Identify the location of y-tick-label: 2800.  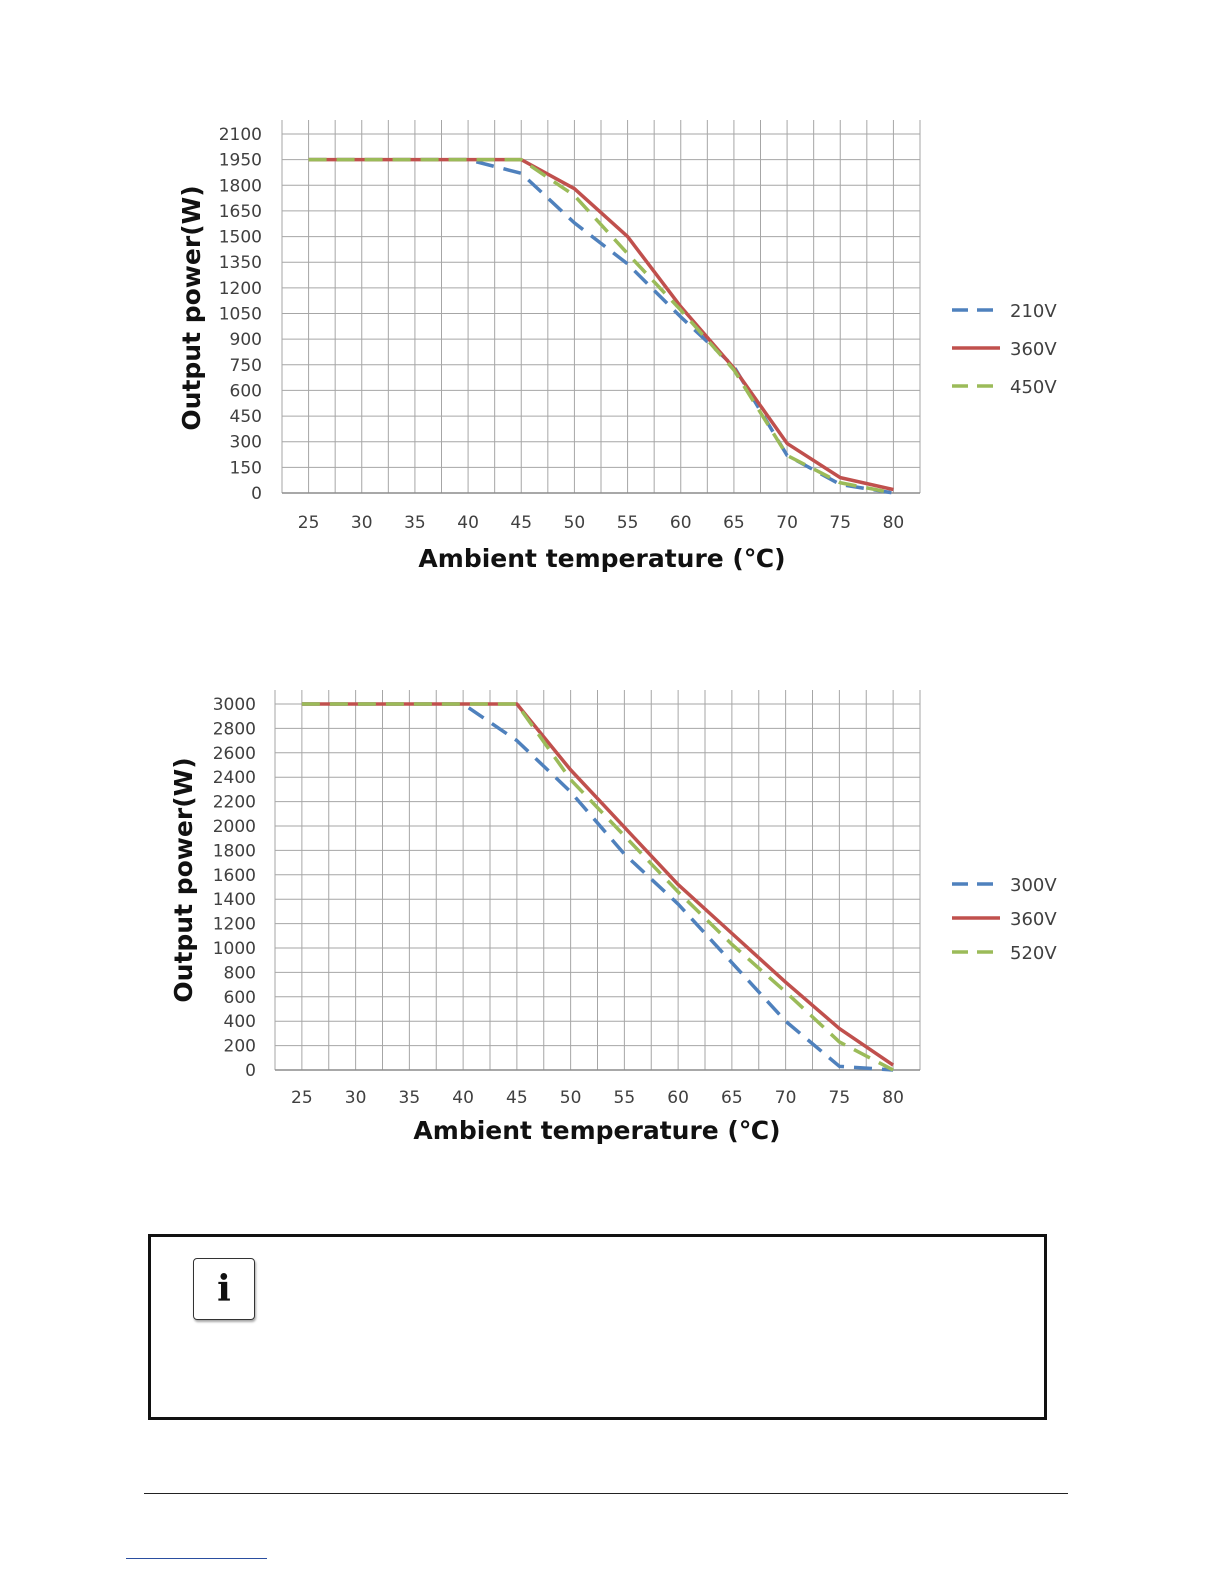
(234, 729).